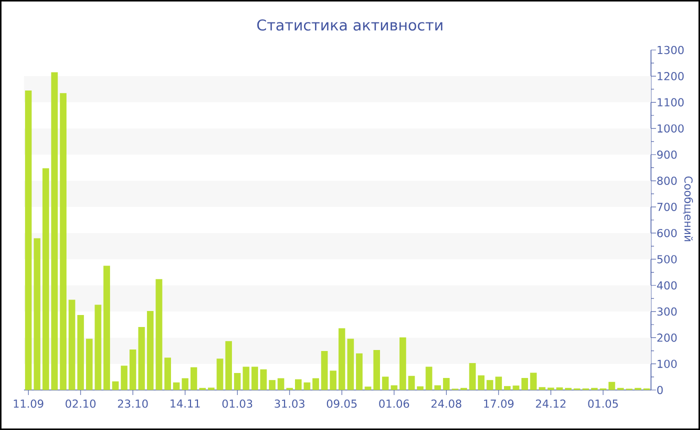 Image resolution: width=700 pixels, height=430 pixels. Describe the element at coordinates (667, 233) in the screenshot. I see `y-tick-label: 600` at that location.